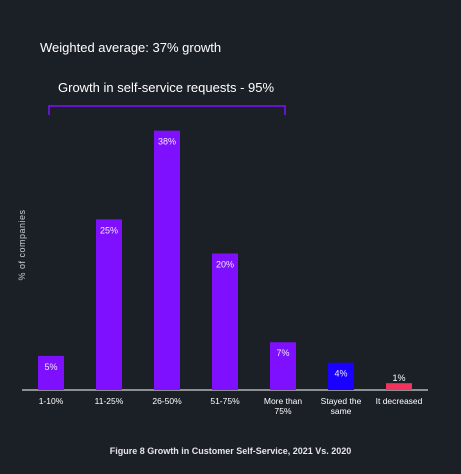  I want to click on category-label-5: More than 75%, so click(283, 406).